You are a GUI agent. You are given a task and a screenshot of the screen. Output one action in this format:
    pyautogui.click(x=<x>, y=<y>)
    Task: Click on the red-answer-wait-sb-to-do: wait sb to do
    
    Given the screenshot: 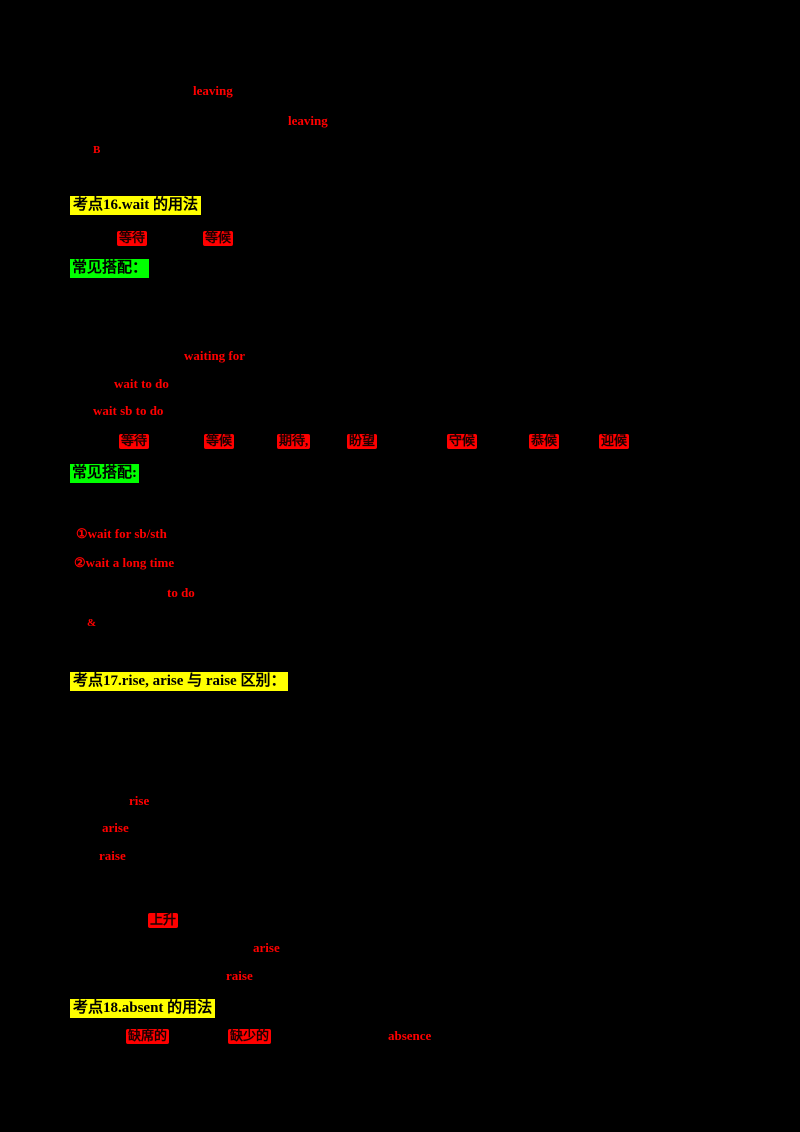 What is the action you would take?
    pyautogui.click(x=128, y=410)
    